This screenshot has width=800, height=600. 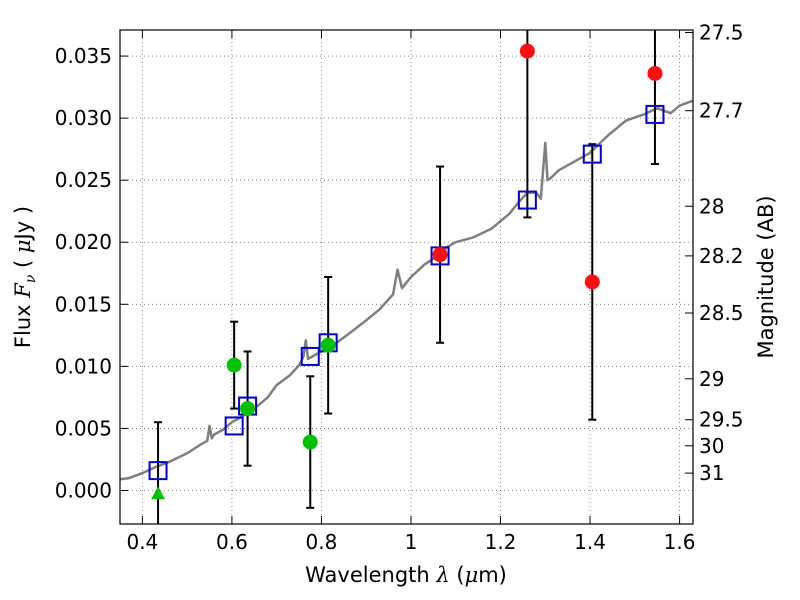 I want to click on y2-tick-label: 28.2, so click(x=721, y=256).